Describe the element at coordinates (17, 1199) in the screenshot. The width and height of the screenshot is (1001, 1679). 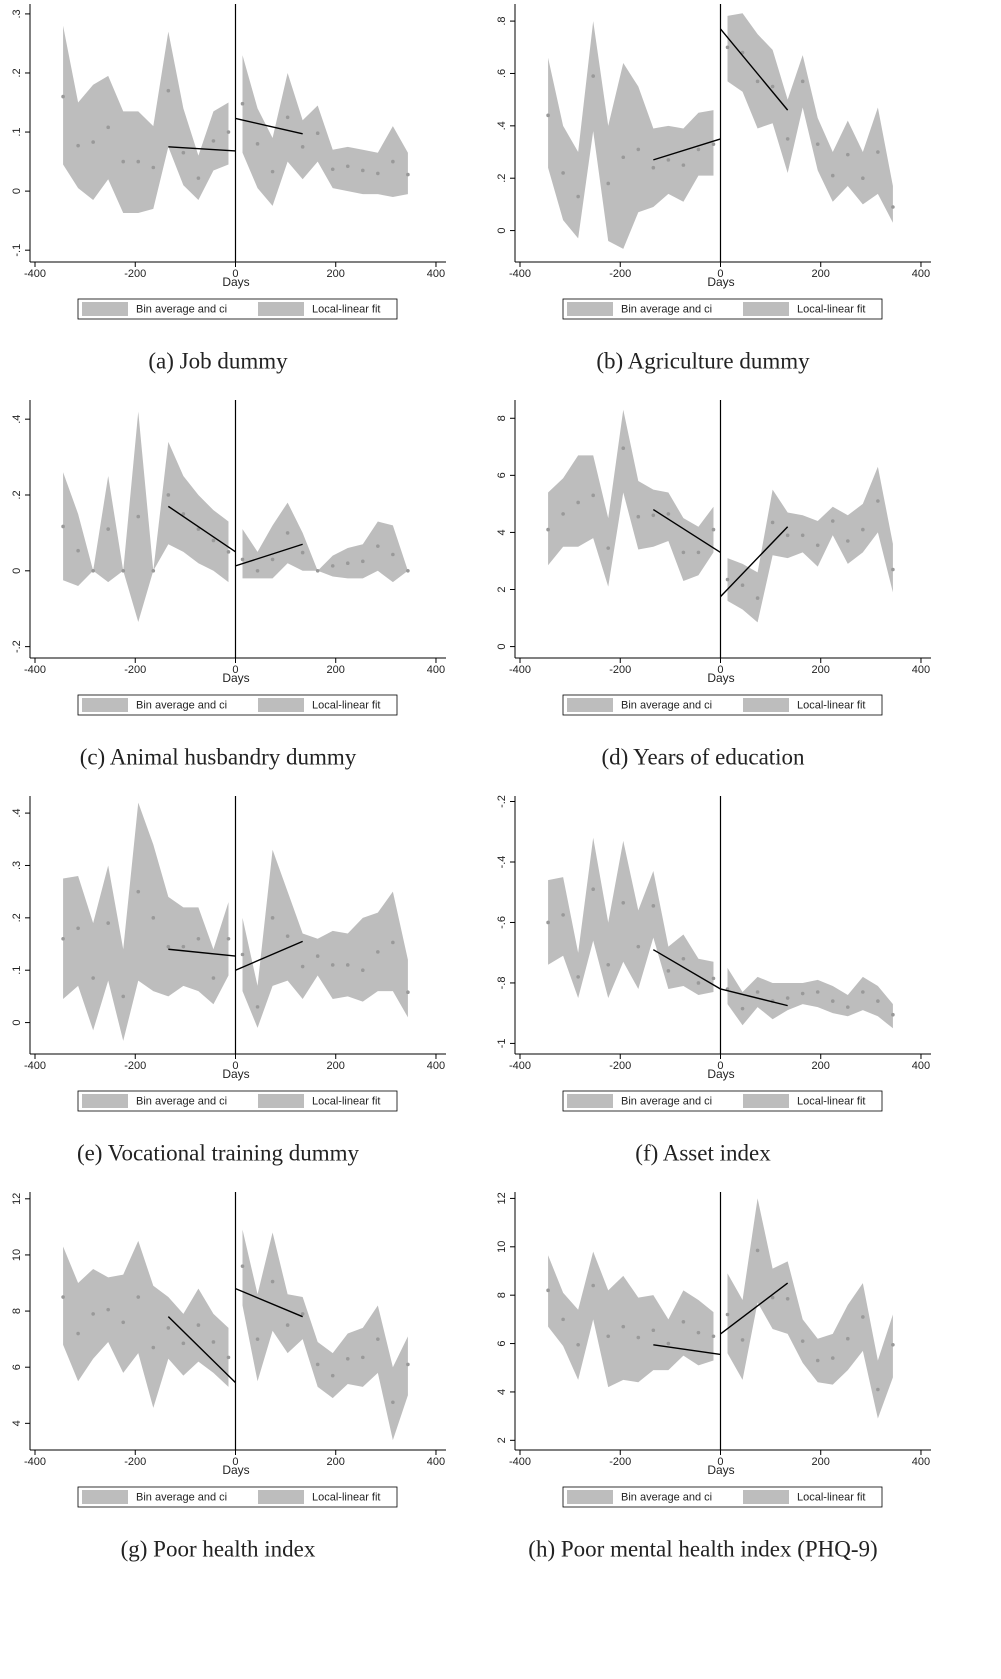
I see `y-tick-label: 12` at that location.